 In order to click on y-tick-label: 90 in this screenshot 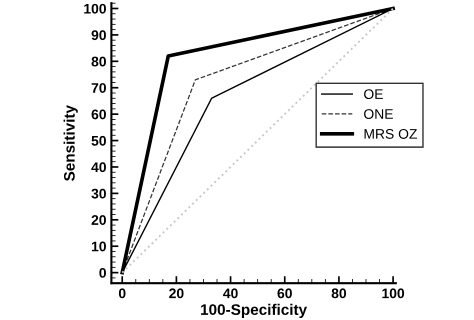, I will do `click(99, 35)`.